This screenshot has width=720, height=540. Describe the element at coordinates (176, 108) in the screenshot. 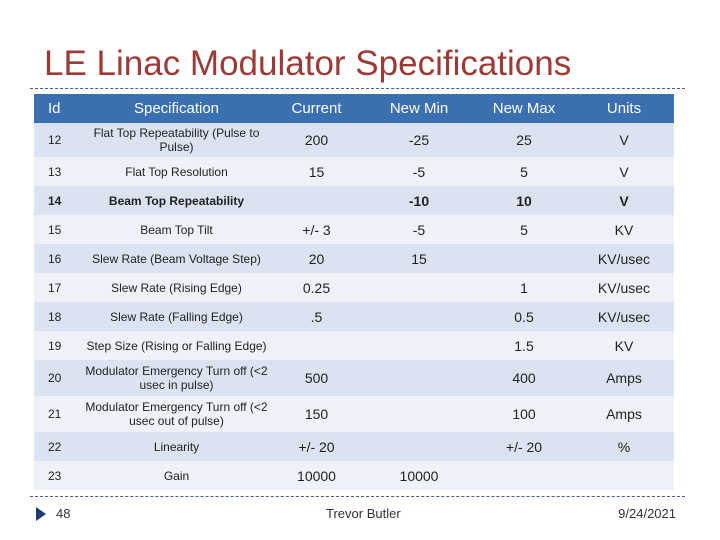

I see `header-specification: Specification` at that location.